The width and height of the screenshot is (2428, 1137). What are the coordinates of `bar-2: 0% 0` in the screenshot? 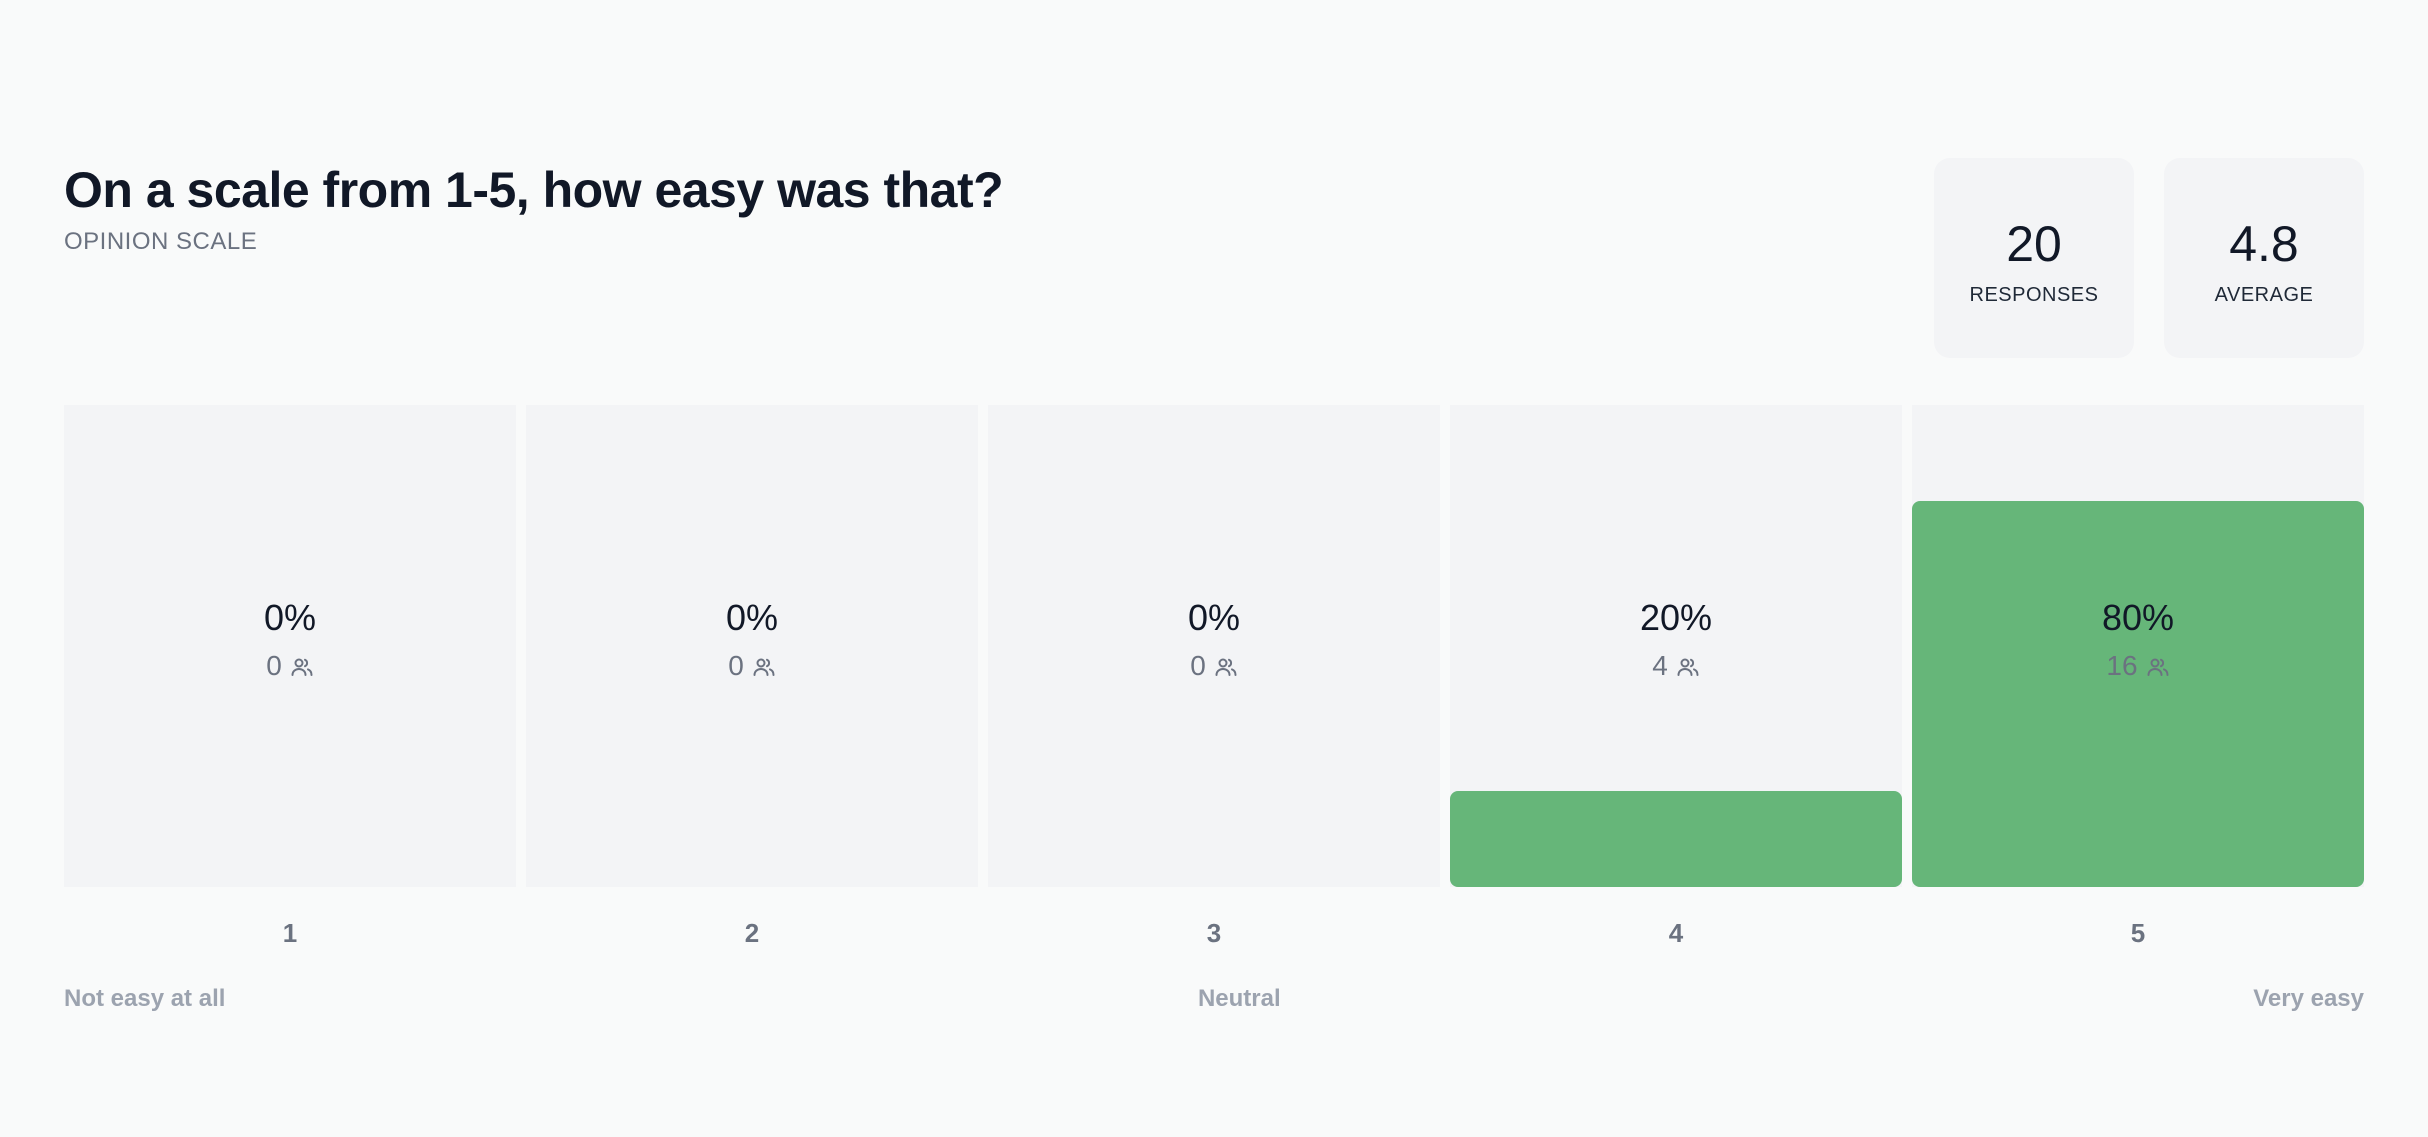 It's located at (752, 646).